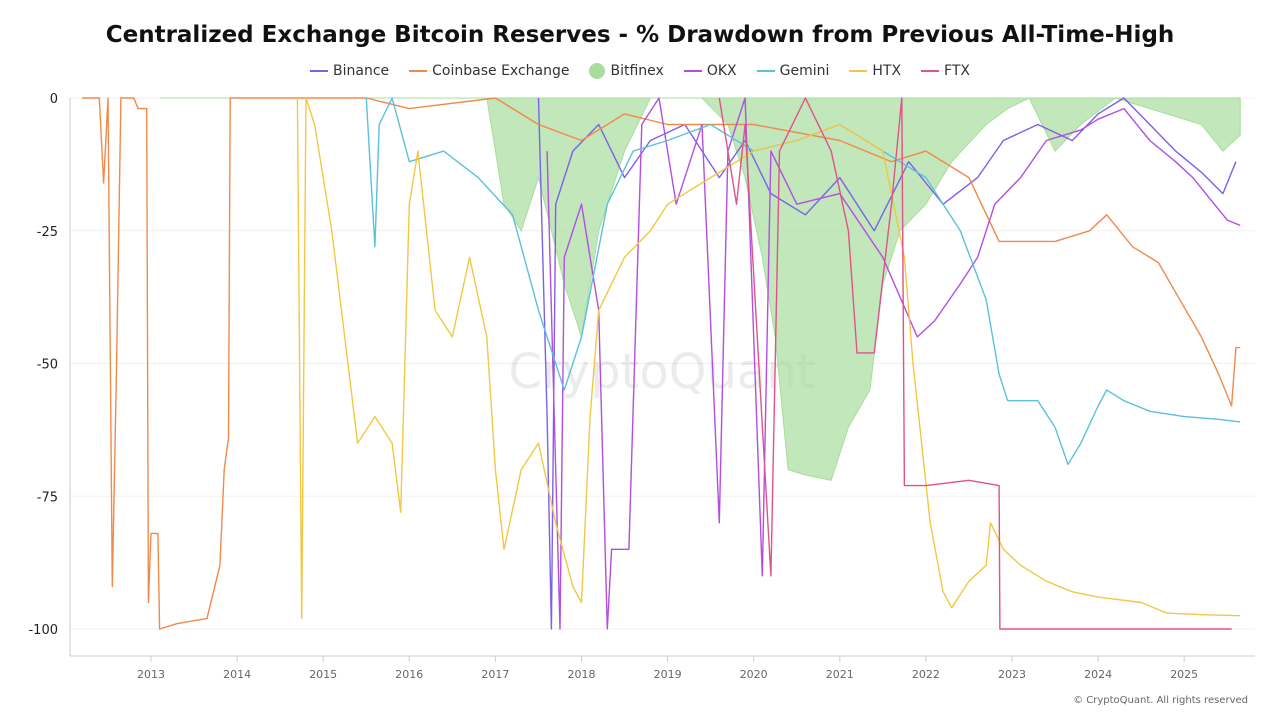 This screenshot has width=1280, height=720. Describe the element at coordinates (926, 674) in the screenshot. I see `x-tick-label: 2022` at that location.